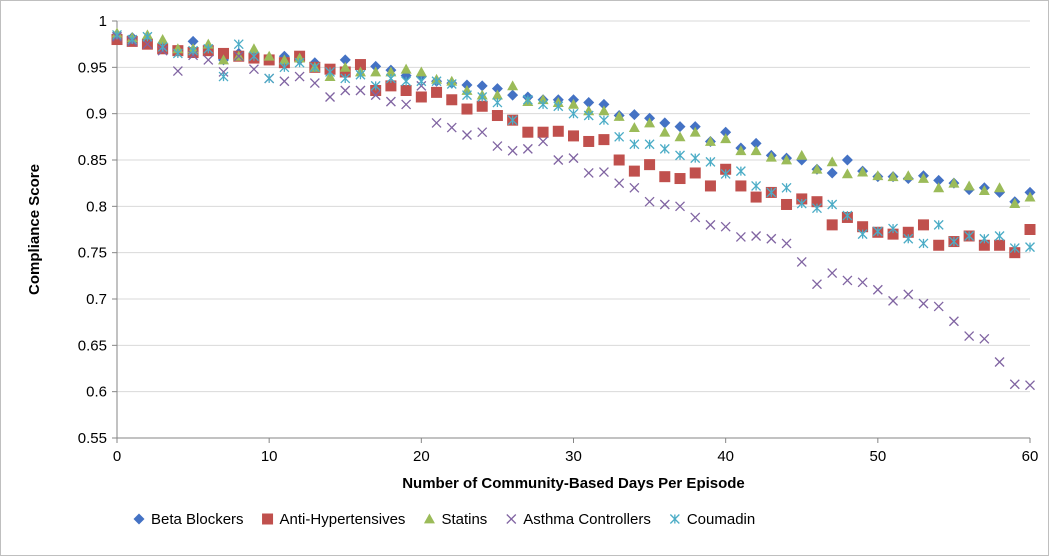  I want to click on y-tick-label: 0.85, so click(92, 160).